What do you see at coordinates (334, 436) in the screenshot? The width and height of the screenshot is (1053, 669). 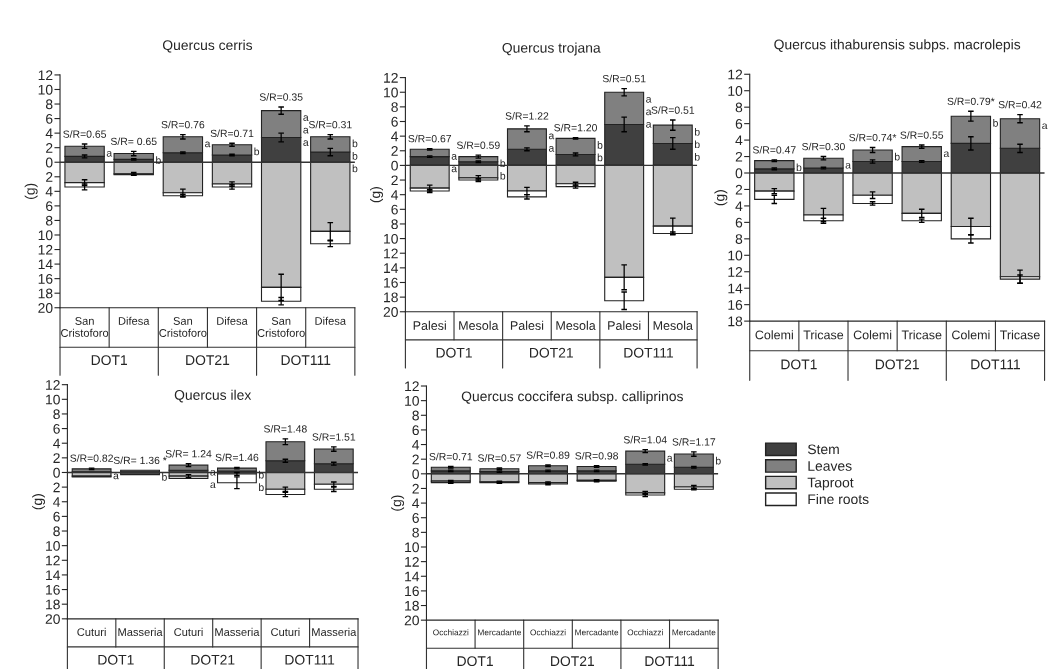 I see `annotation: S/R=1.51` at bounding box center [334, 436].